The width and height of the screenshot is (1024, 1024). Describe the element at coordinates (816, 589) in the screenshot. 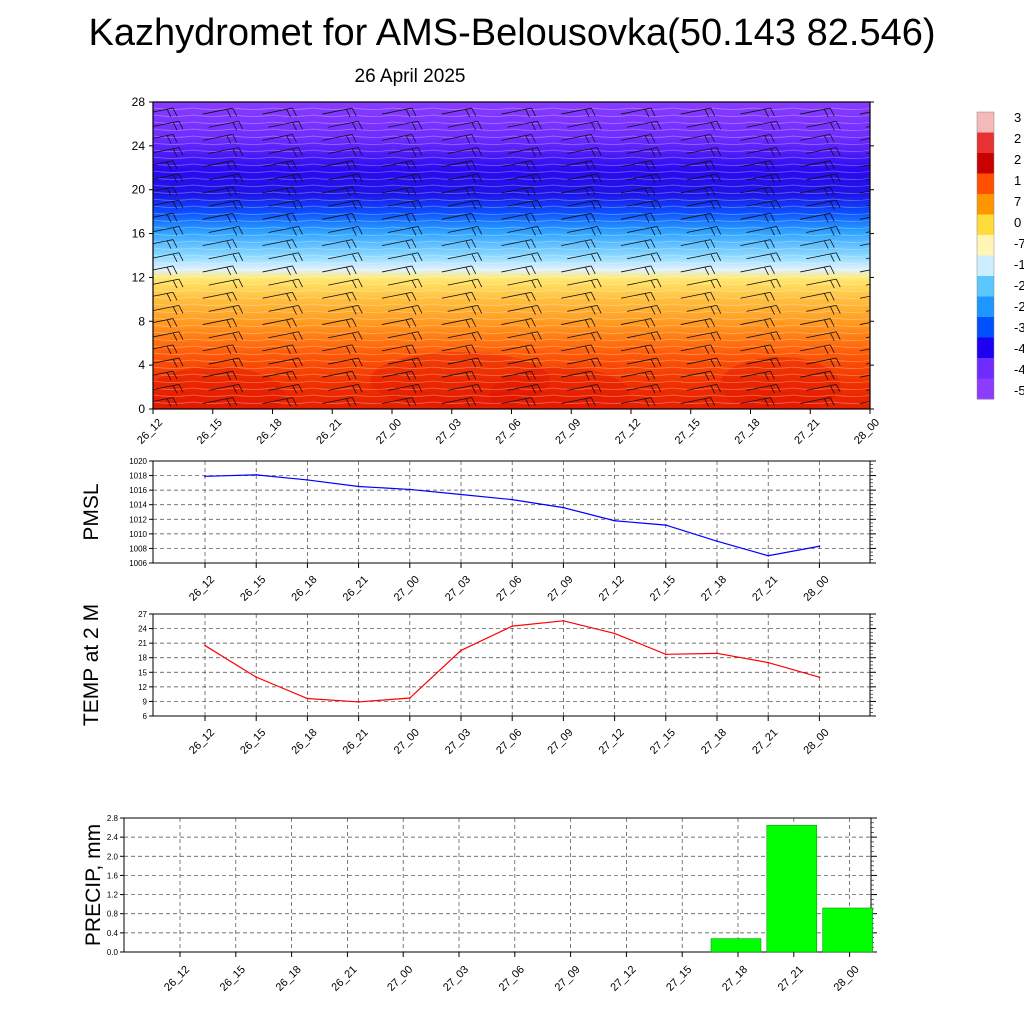

I see `x-tick-label: 28_00` at that location.